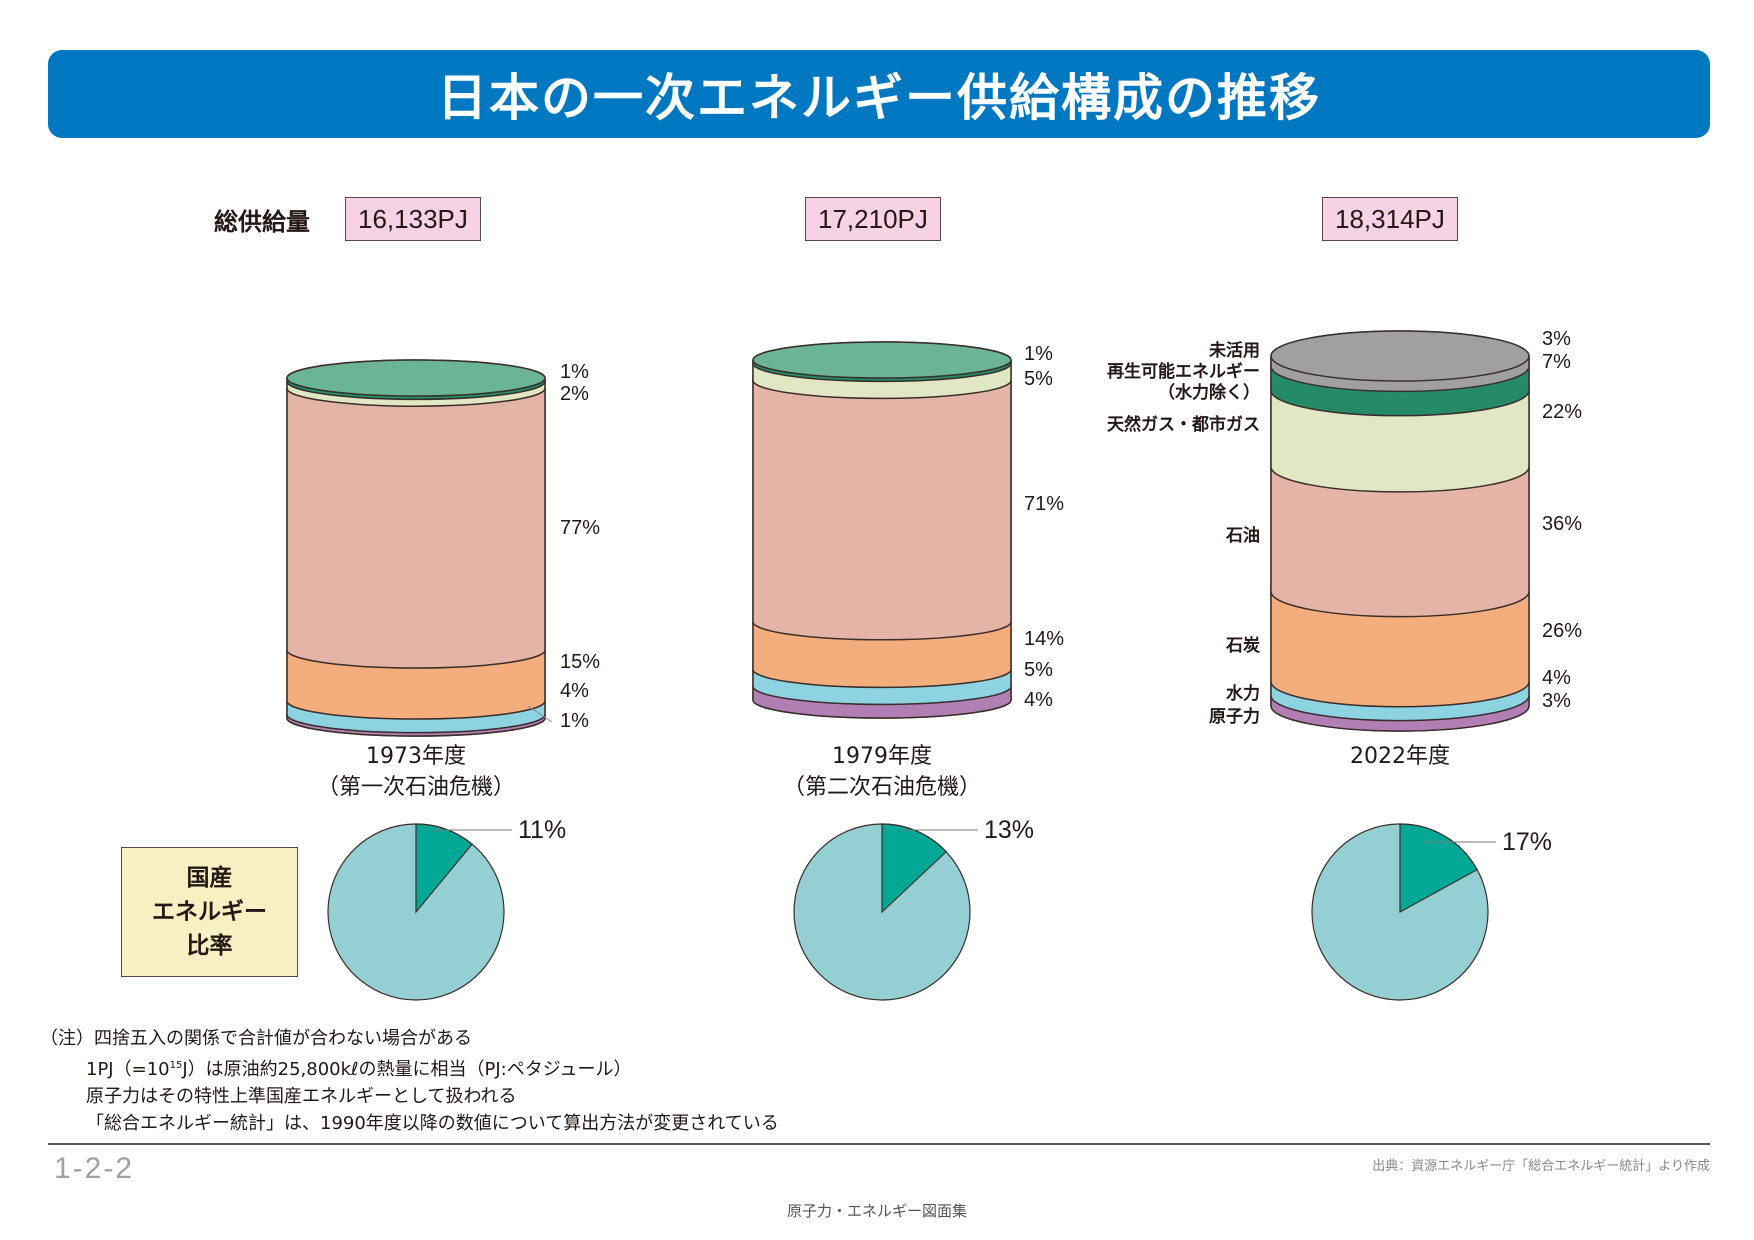  What do you see at coordinates (416, 756) in the screenshot?
I see `year-label-1973: 1973年度` at bounding box center [416, 756].